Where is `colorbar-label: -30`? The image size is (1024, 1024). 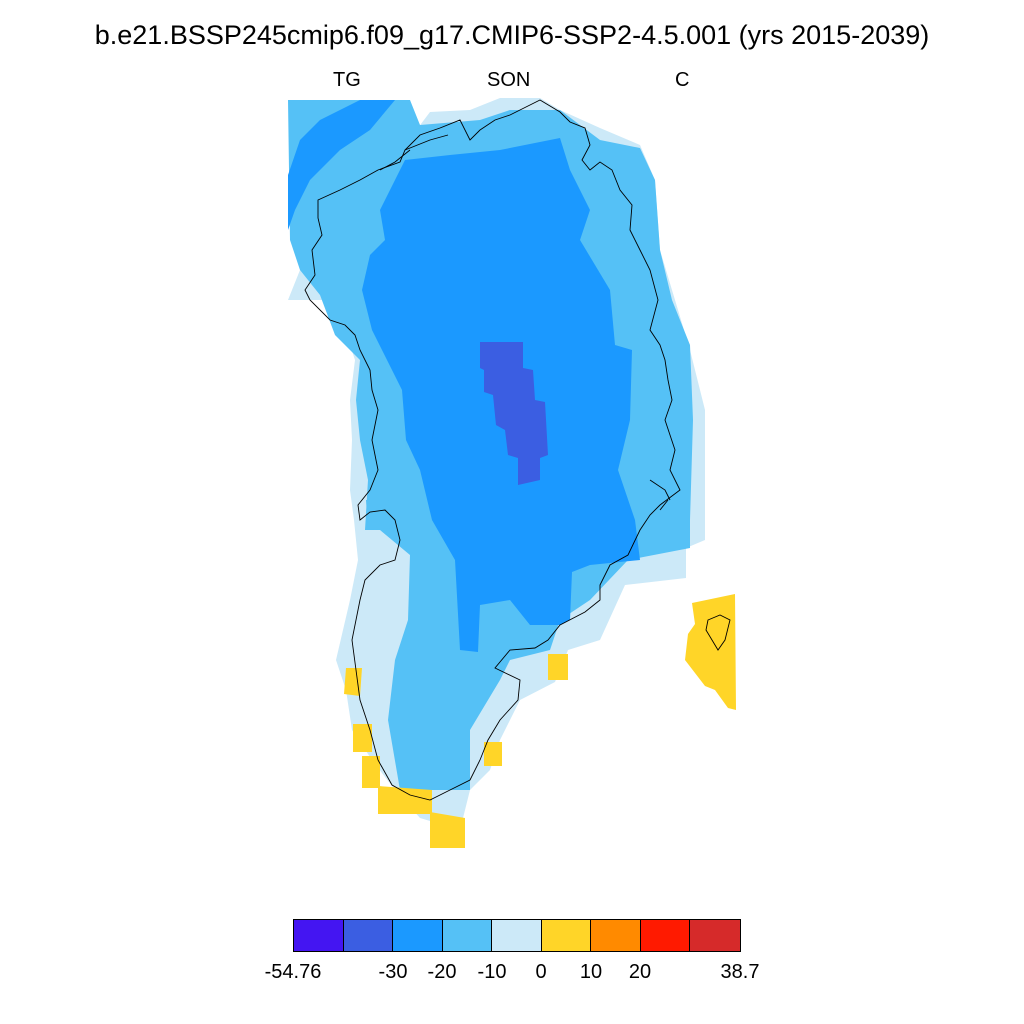
colorbar-label: -30 is located at coordinates (393, 972).